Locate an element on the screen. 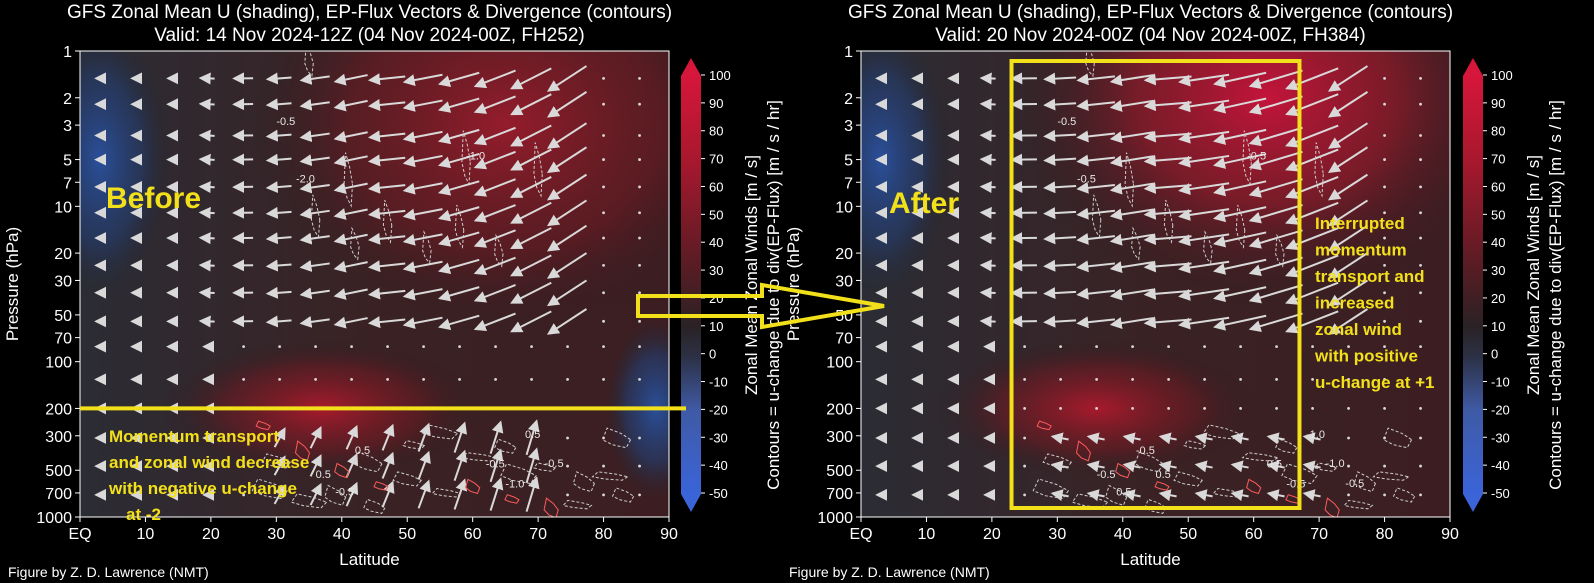 Image resolution: width=1594 pixels, height=583 pixels. annotation-note: Interrupted is located at coordinates (1360, 223).